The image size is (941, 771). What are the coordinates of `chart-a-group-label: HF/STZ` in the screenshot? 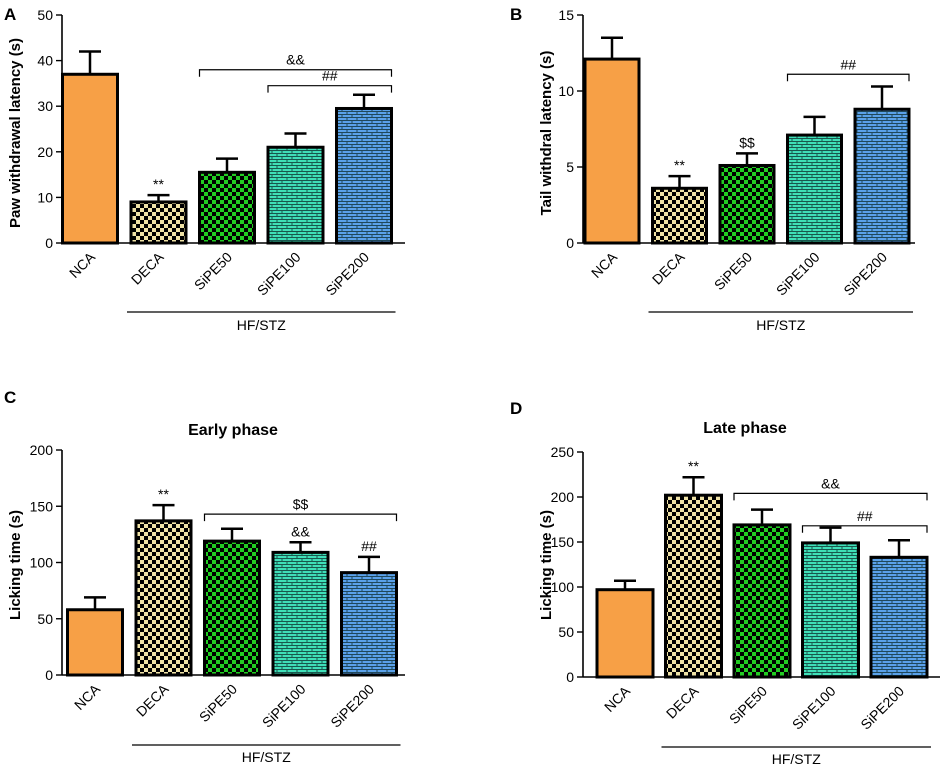 It's located at (261, 325).